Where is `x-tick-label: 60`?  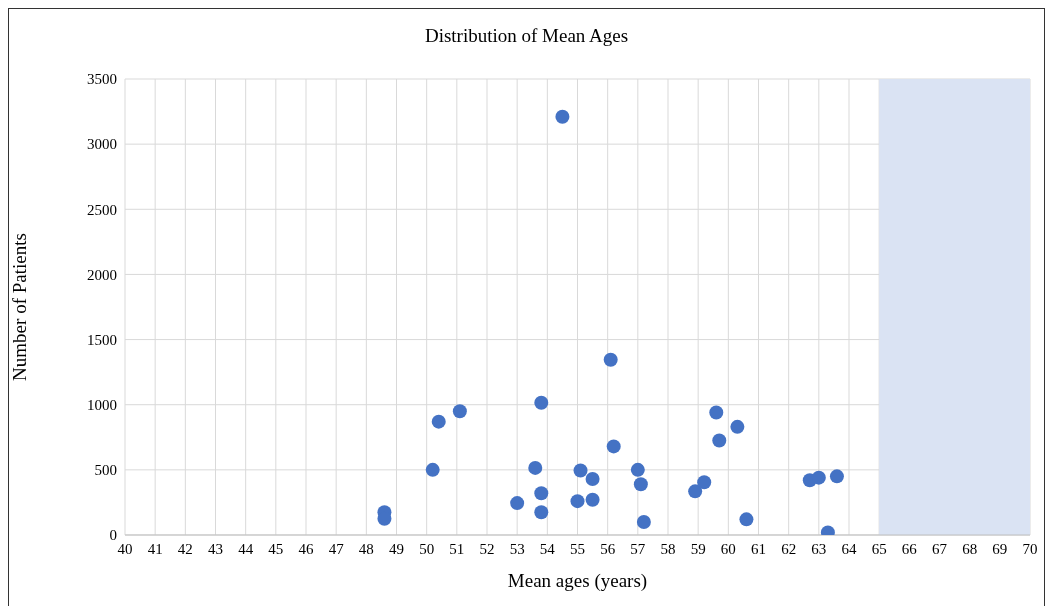
x-tick-label: 60 is located at coordinates (728, 548).